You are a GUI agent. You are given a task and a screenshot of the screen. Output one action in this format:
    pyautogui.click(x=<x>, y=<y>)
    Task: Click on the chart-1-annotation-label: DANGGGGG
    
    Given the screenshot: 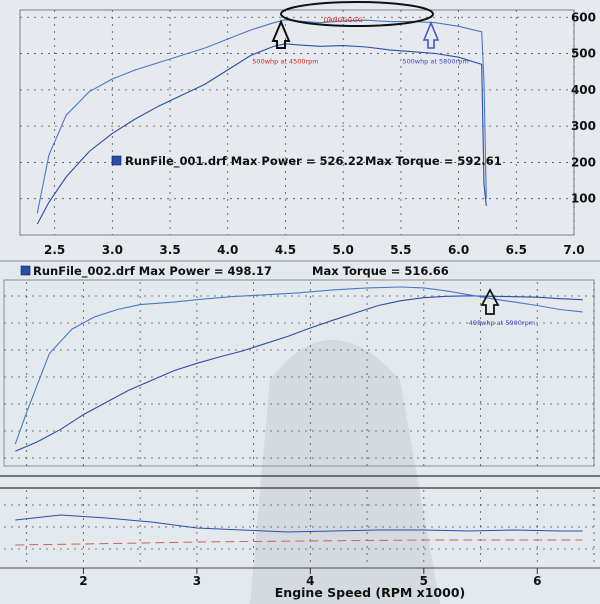 What is the action you would take?
    pyautogui.click(x=342, y=20)
    